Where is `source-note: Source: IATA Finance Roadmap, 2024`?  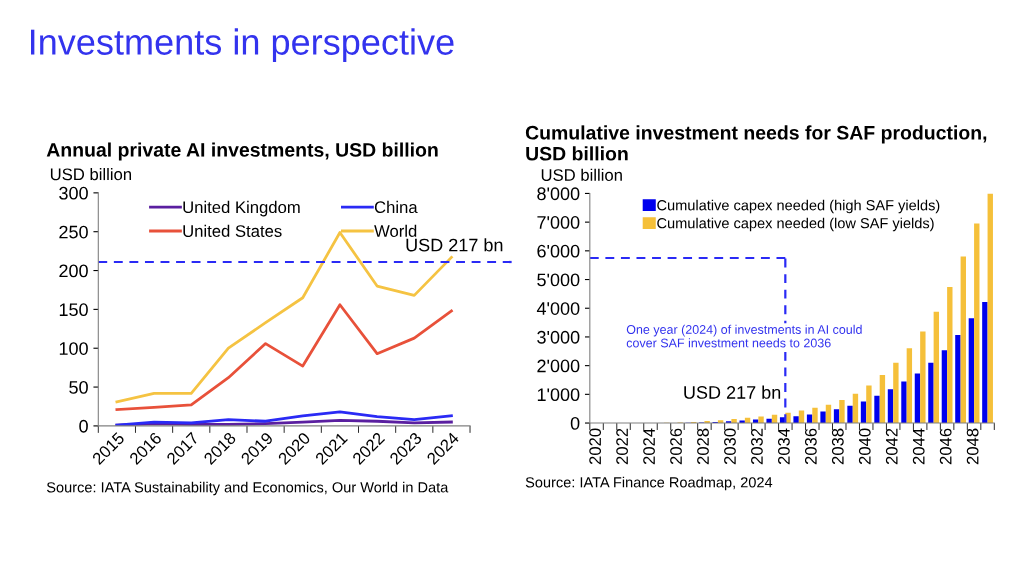
source-note: Source: IATA Finance Roadmap, 2024 is located at coordinates (649, 483).